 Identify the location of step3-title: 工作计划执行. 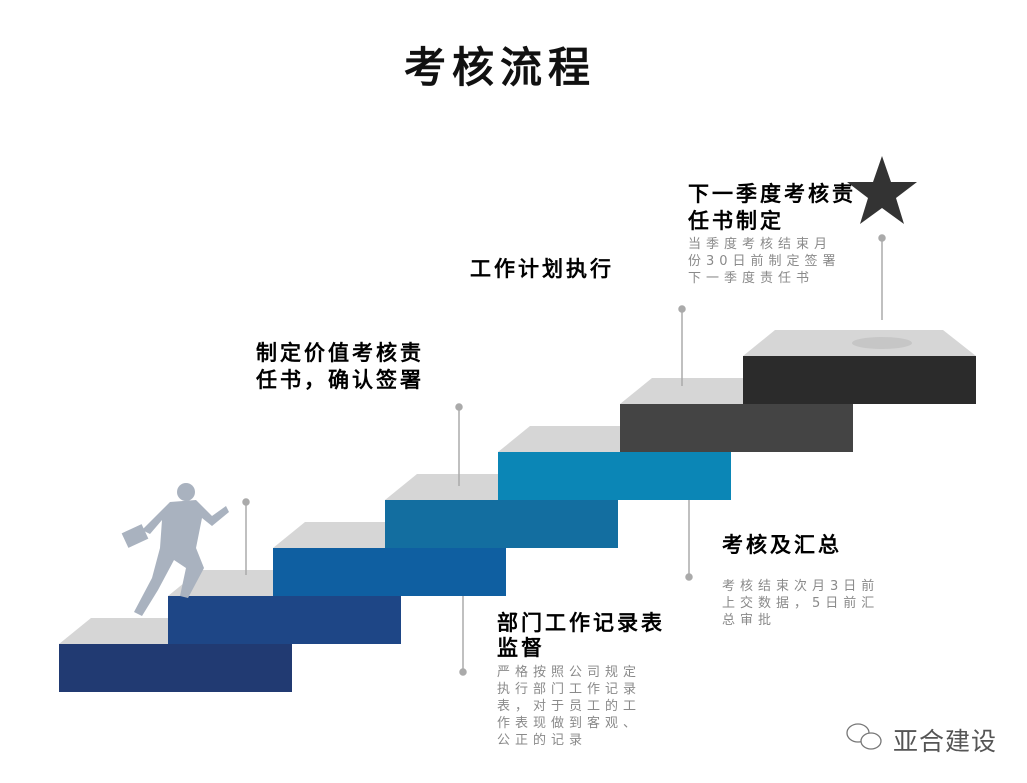
(542, 269).